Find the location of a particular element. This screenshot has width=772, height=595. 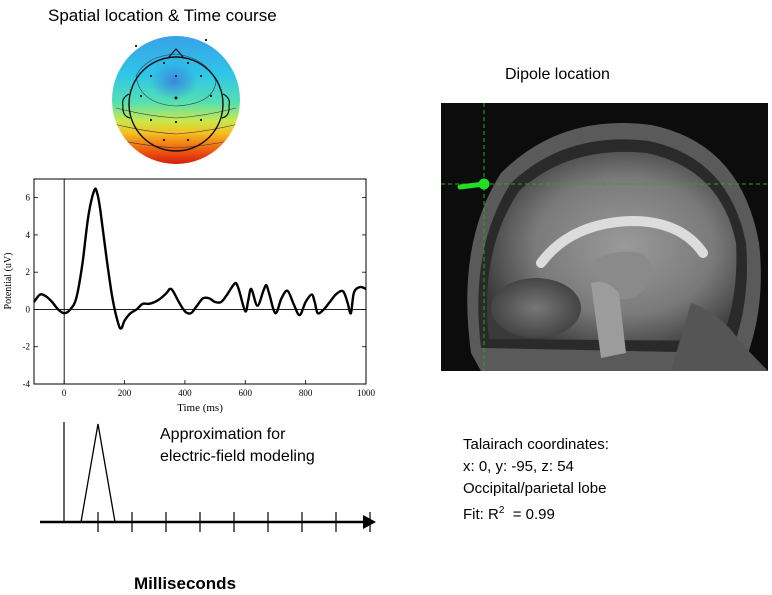

y-tick-label: 0 is located at coordinates (28, 309).